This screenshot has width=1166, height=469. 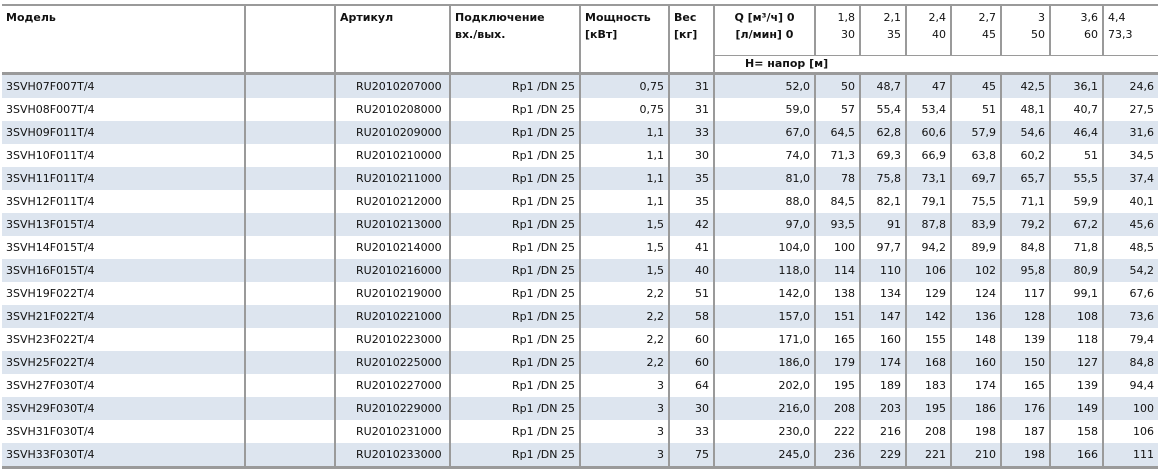 What do you see at coordinates (837, 30) in the screenshot?
I see `header-q-col: 1,8 30` at bounding box center [837, 30].